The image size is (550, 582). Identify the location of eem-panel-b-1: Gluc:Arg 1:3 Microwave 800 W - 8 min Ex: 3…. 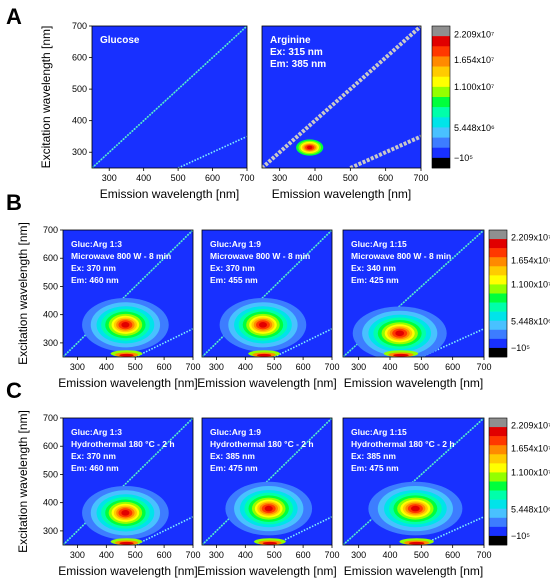
(108, 306).